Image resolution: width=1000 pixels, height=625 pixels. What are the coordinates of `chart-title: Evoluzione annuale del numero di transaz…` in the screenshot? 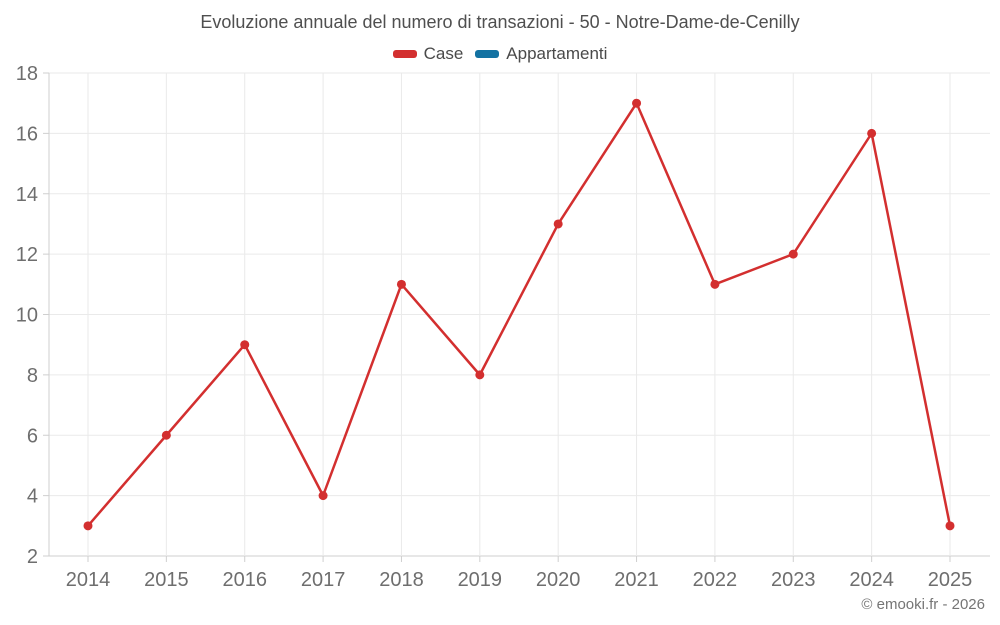 It's located at (500, 22).